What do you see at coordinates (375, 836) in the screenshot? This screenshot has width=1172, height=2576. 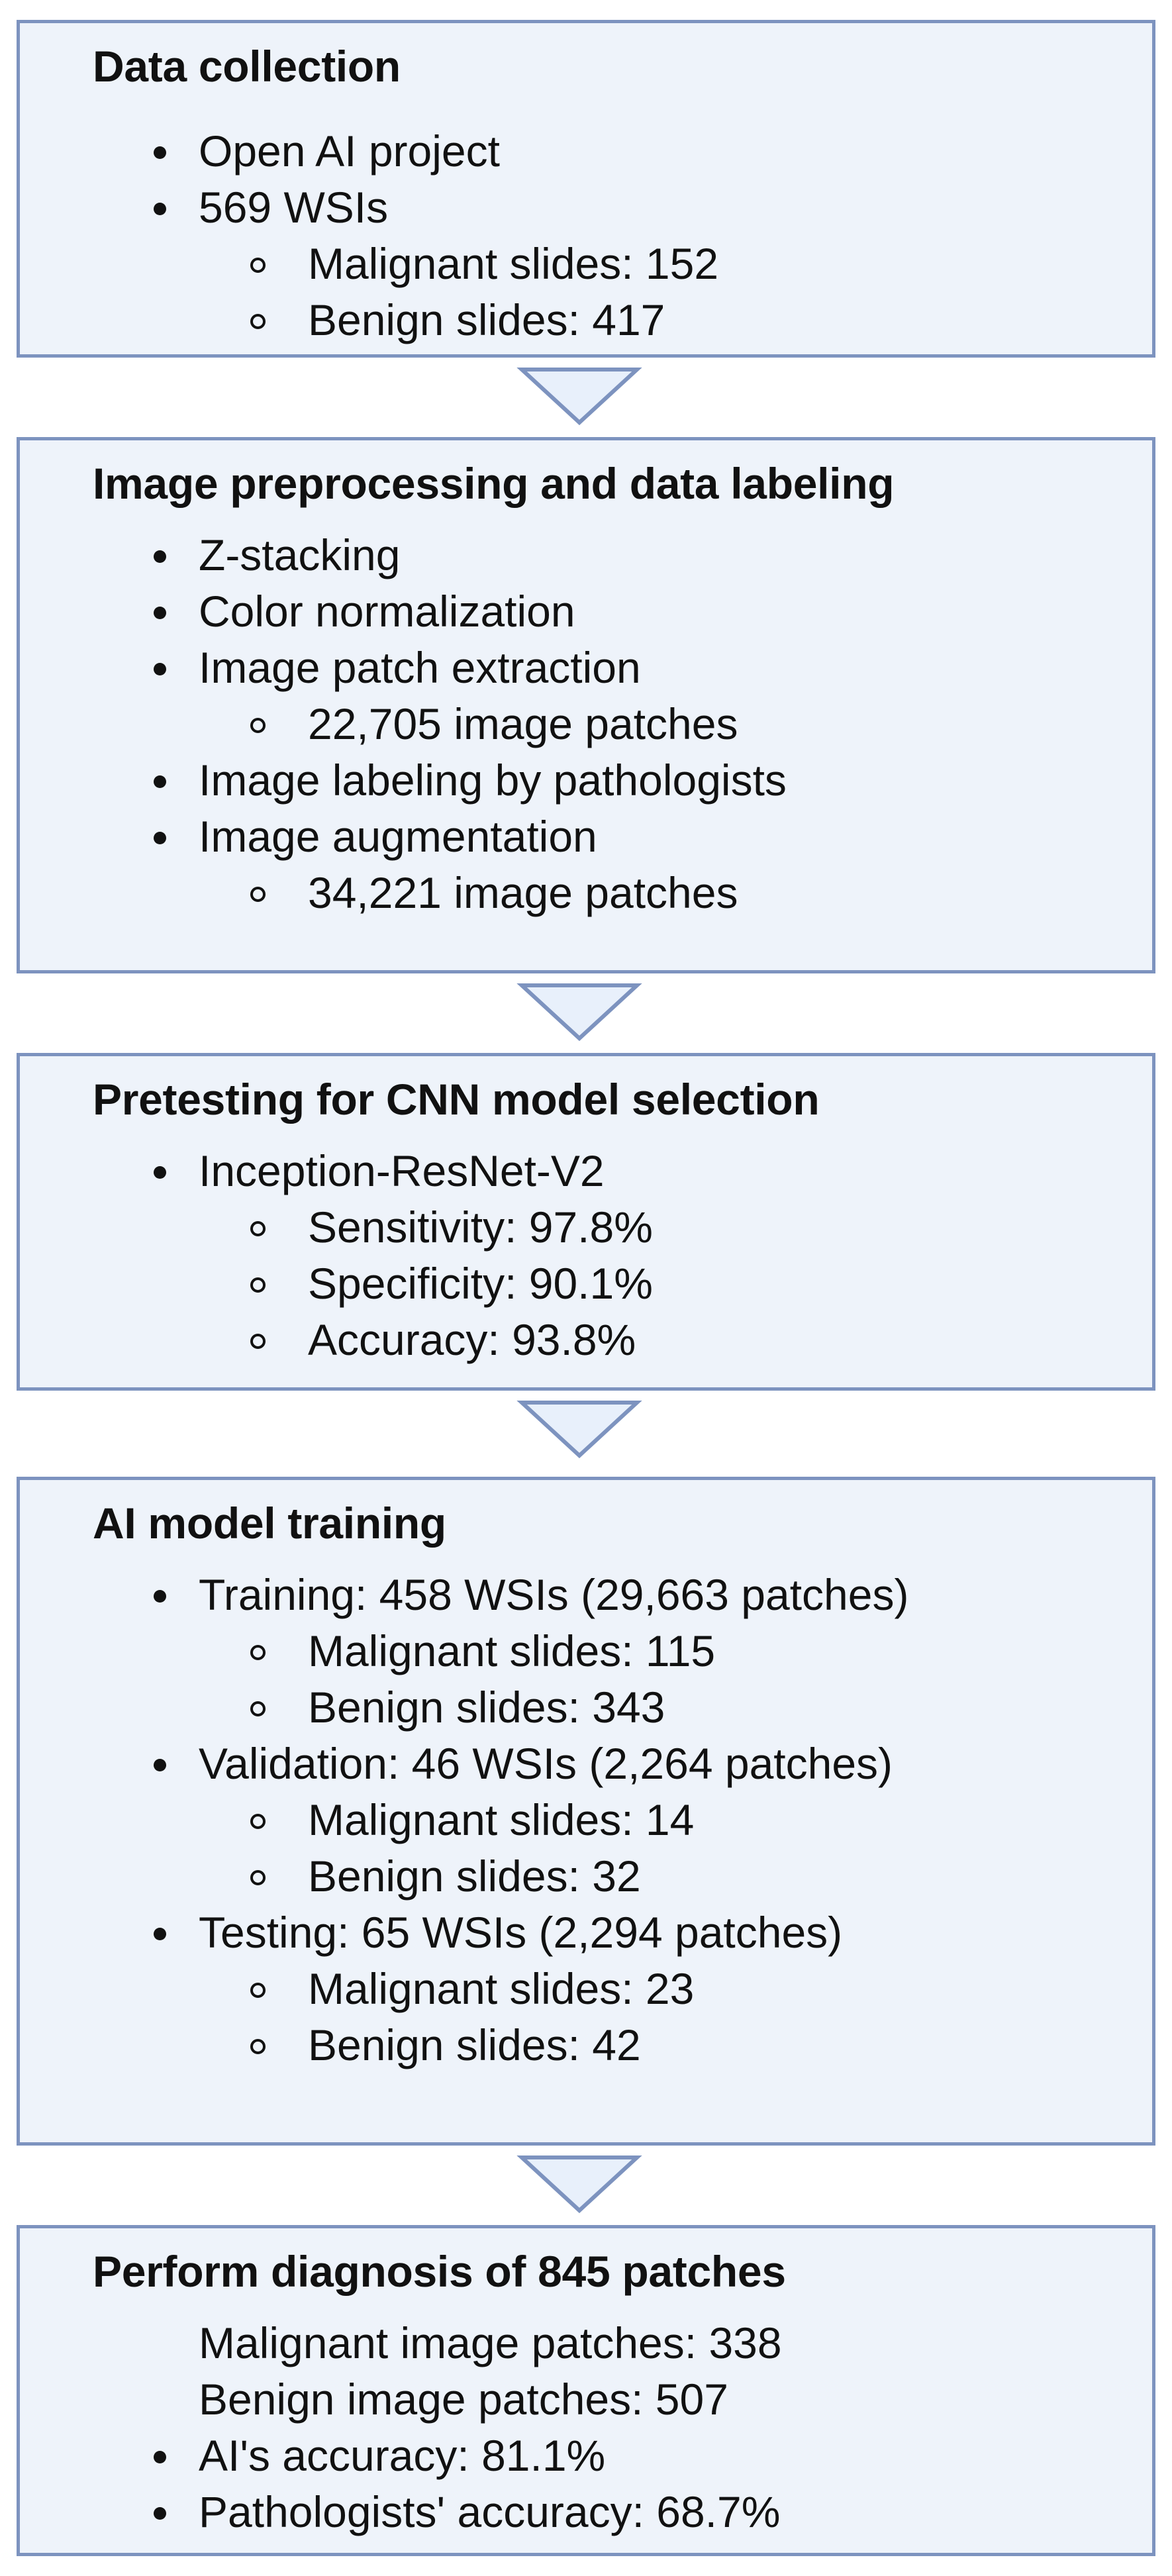 I see `bullet-item: Image augmentation` at bounding box center [375, 836].